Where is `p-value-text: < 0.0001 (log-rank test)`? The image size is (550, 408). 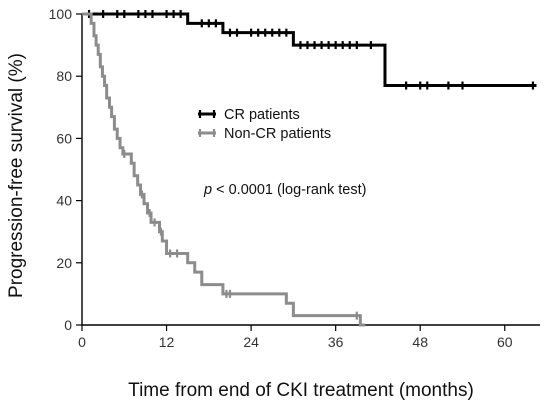
p-value-text: < 0.0001 (log-rank test) is located at coordinates (289, 190).